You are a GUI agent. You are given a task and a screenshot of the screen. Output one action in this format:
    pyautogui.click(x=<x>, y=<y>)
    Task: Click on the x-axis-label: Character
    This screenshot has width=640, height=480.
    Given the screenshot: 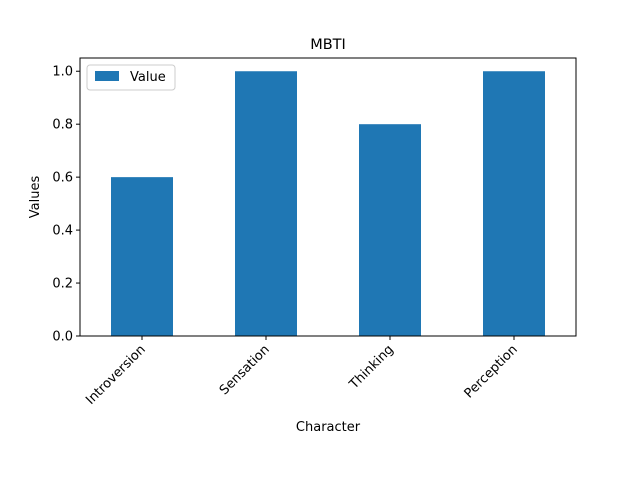 What is the action you would take?
    pyautogui.click(x=328, y=427)
    